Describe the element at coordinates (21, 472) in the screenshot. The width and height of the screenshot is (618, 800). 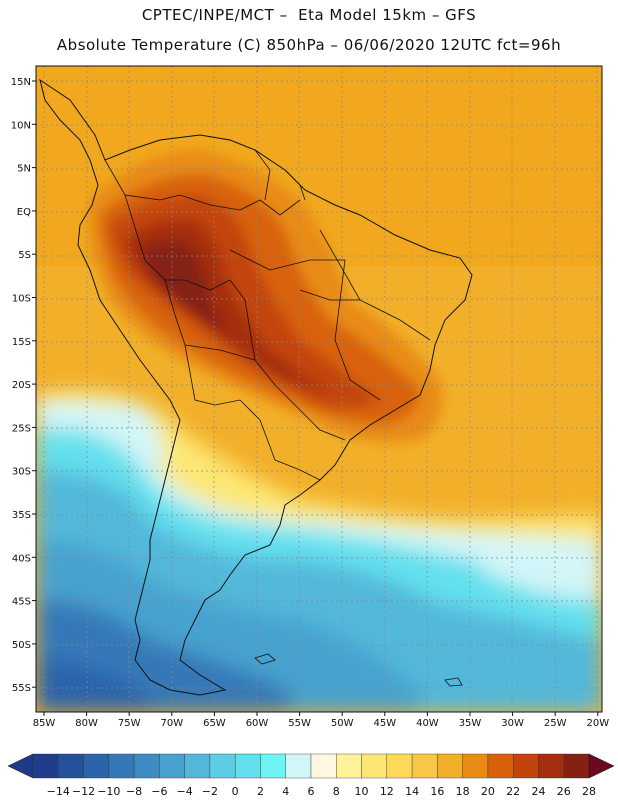
I see `lat-label: 30S` at that location.